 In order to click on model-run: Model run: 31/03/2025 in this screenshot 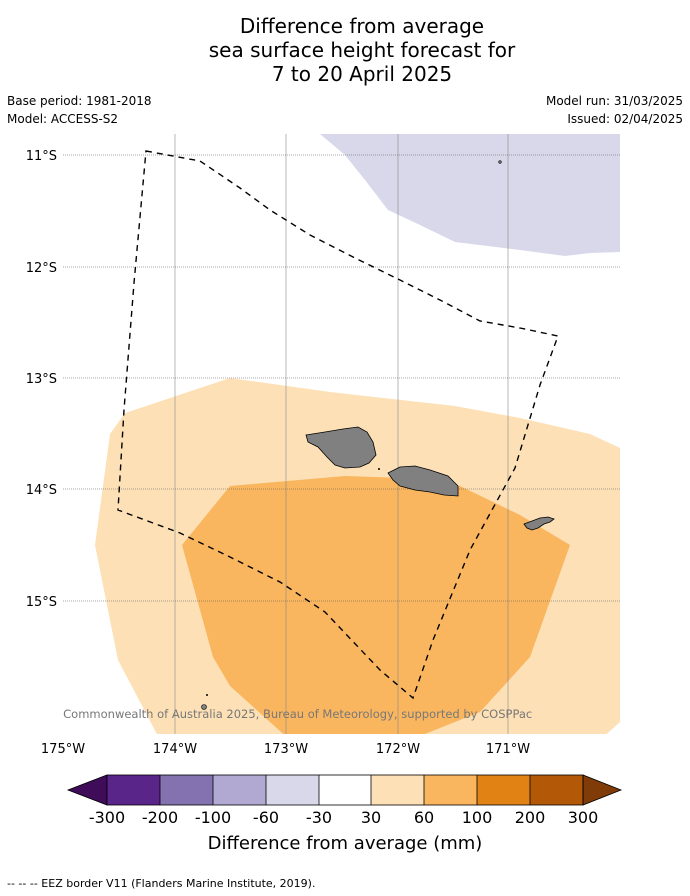, I will do `click(614, 101)`.